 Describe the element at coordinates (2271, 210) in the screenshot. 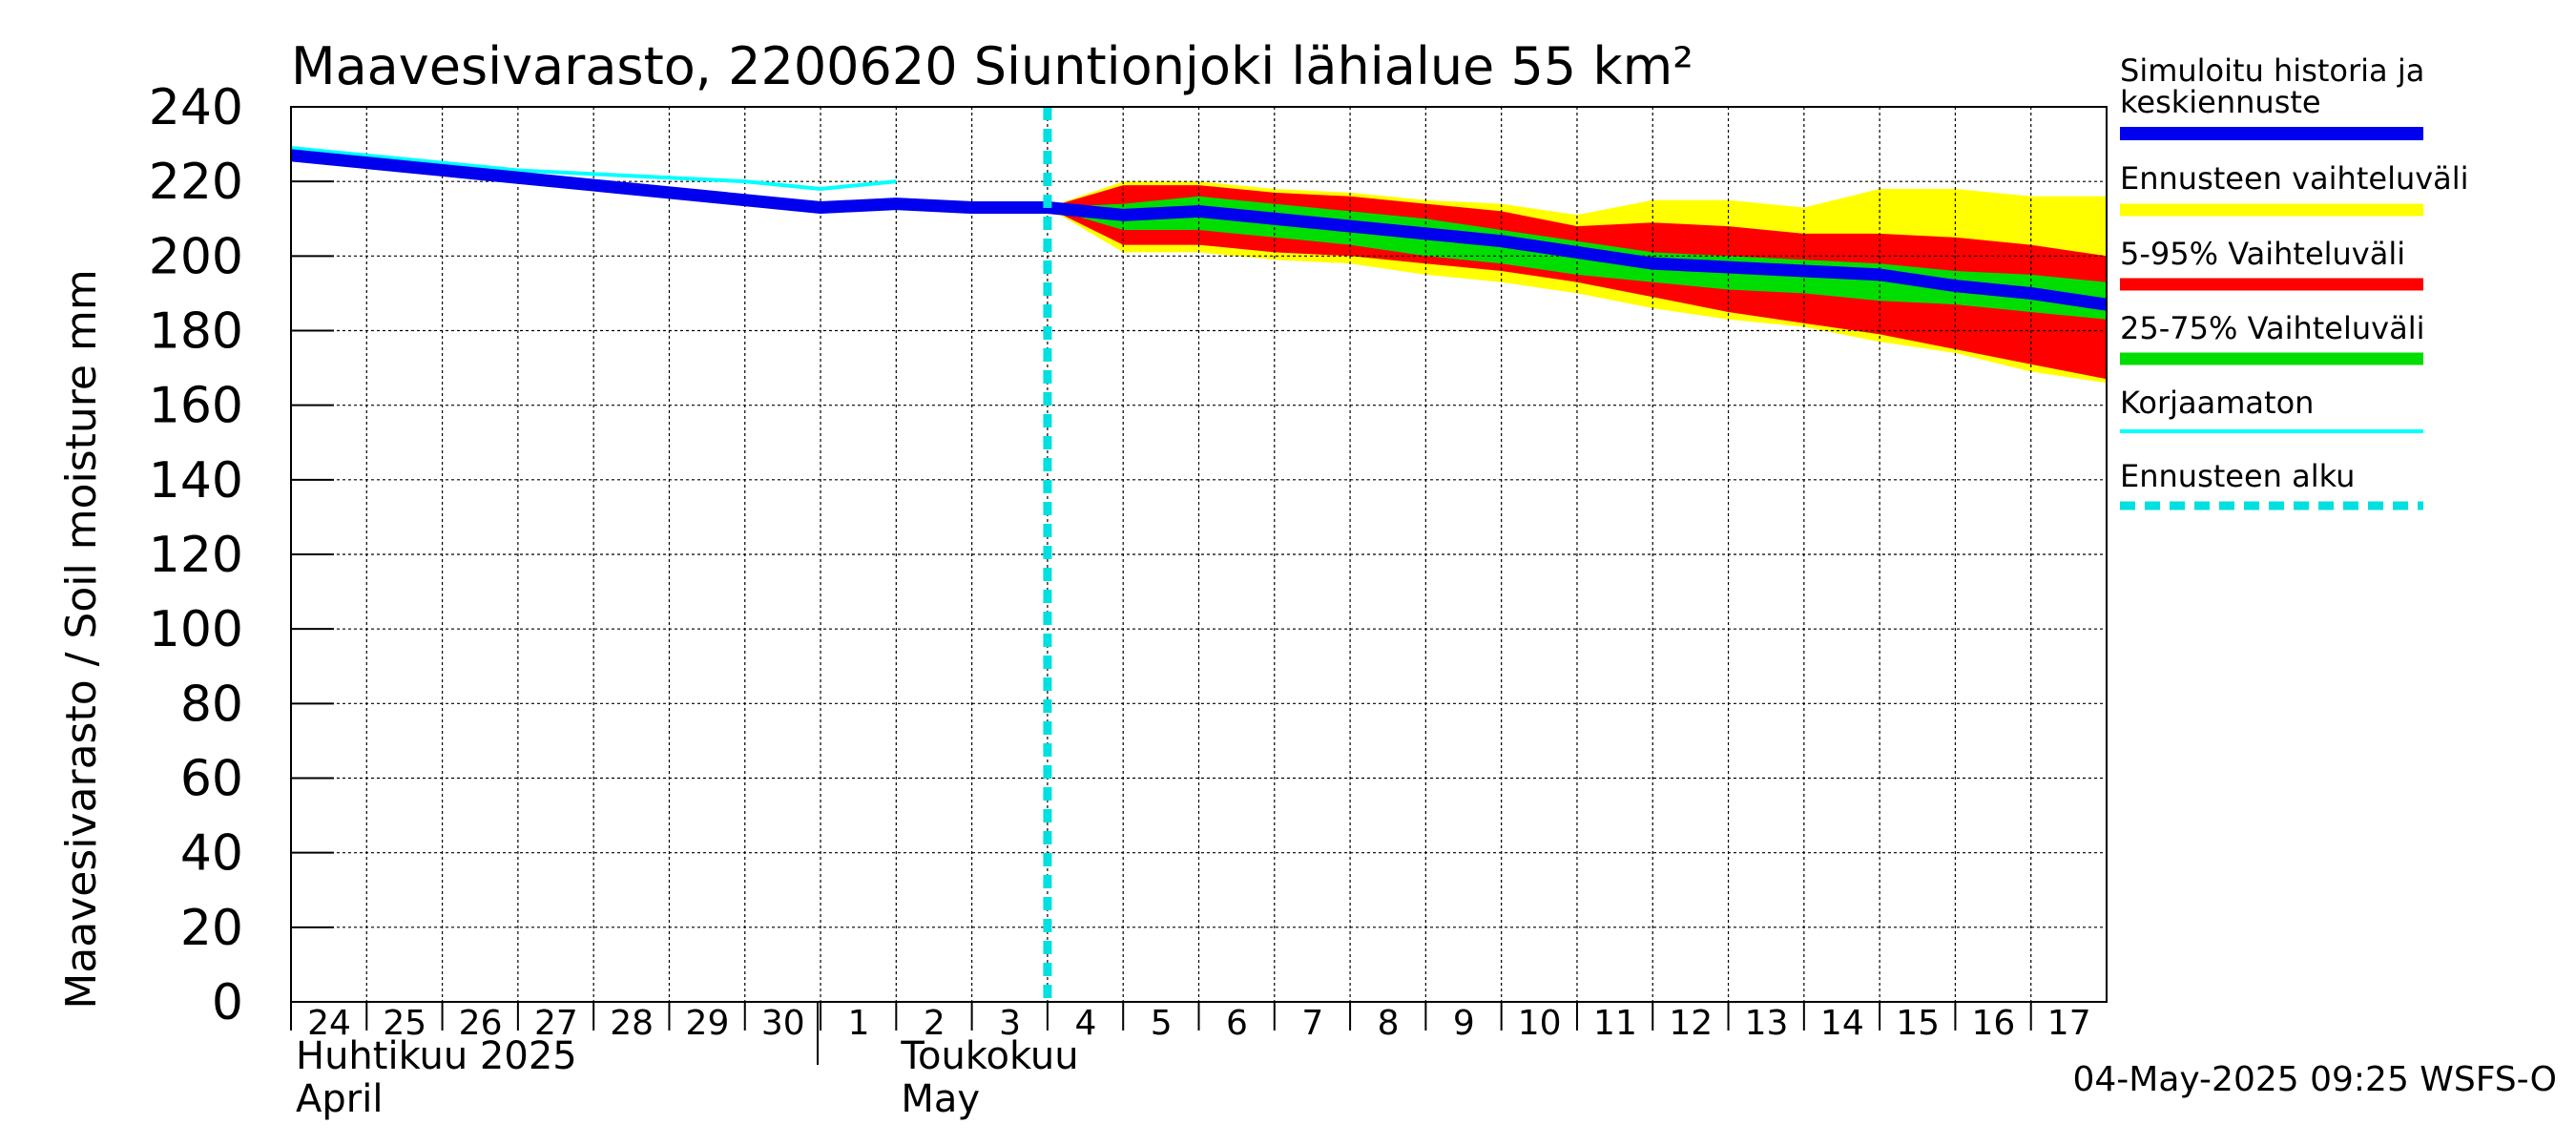

I see `legend-swatch-range` at that location.